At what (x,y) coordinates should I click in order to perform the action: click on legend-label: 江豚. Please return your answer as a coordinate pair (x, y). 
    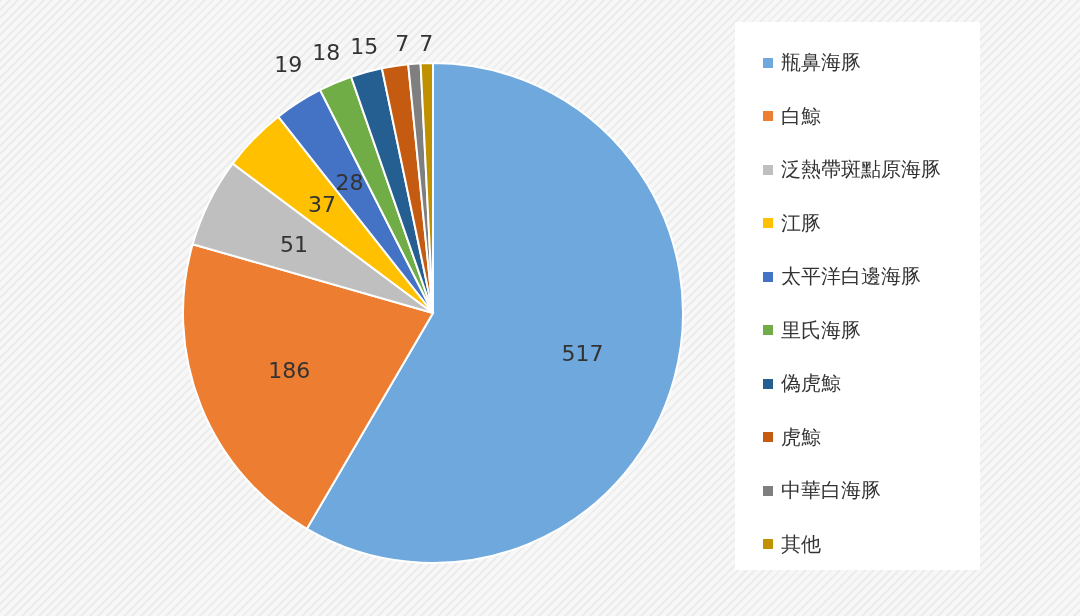
    Looking at the image, I should click on (801, 223).